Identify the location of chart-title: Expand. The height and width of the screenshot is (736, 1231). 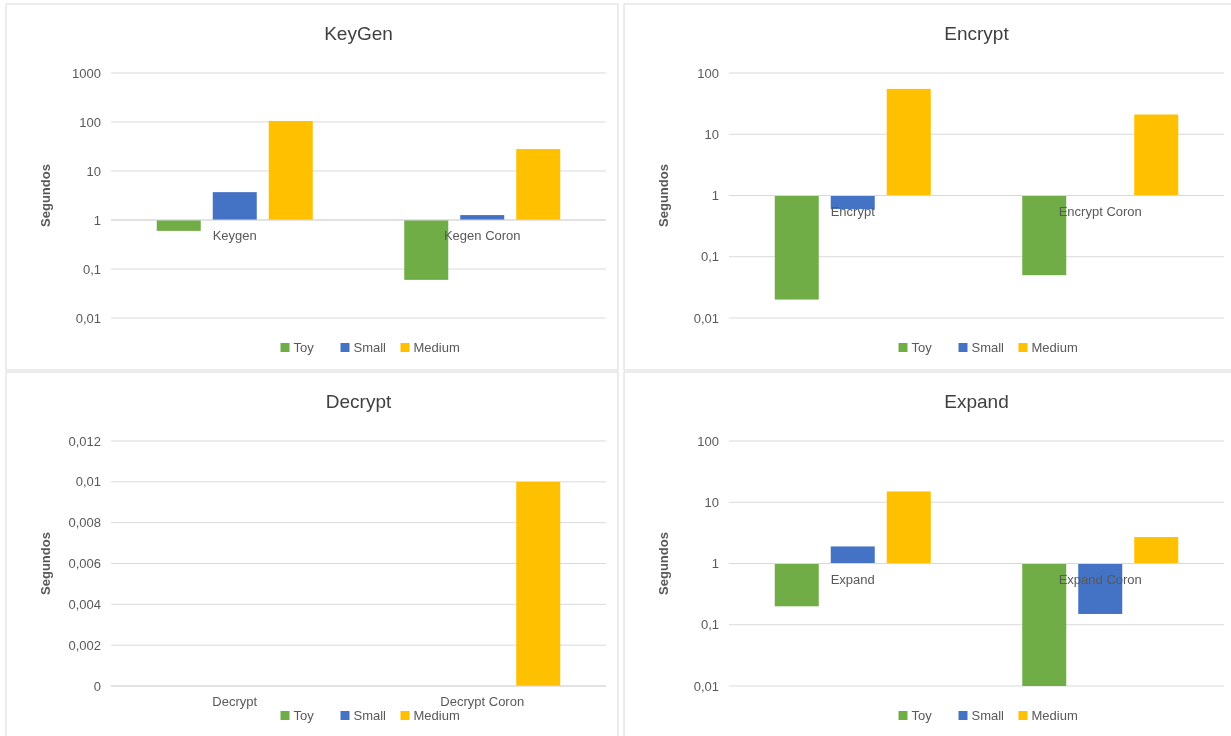
(976, 401).